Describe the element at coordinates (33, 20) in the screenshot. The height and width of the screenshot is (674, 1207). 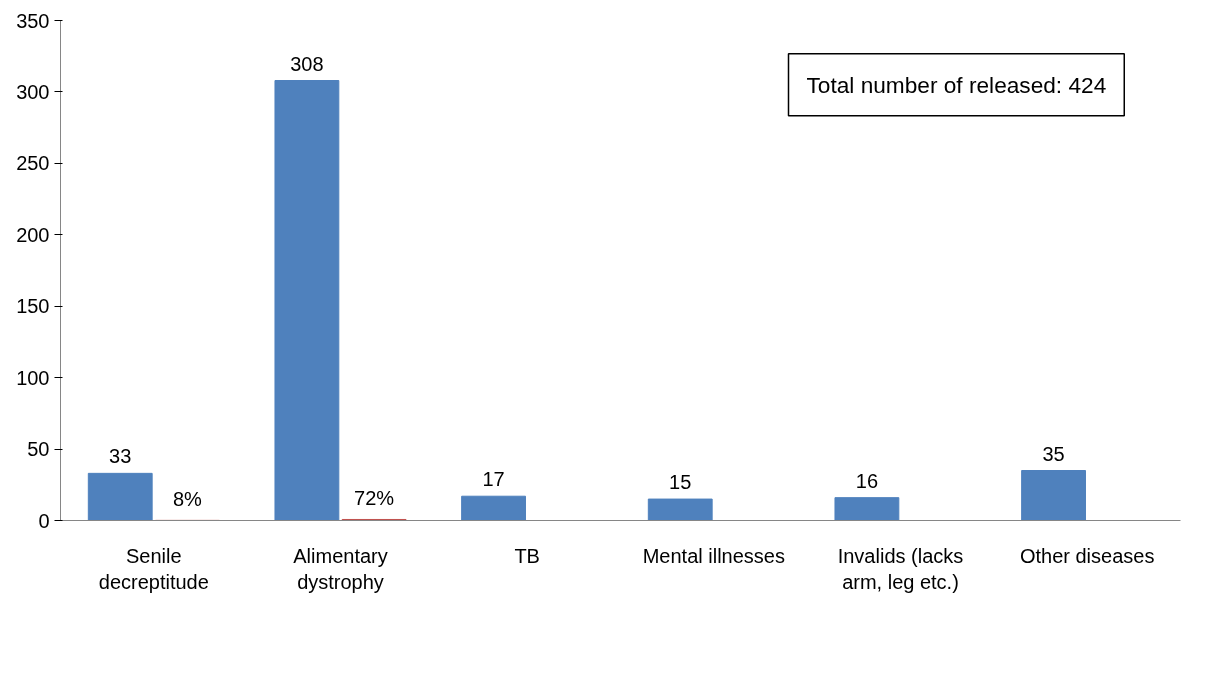
I see `y-tick-label: 350` at that location.